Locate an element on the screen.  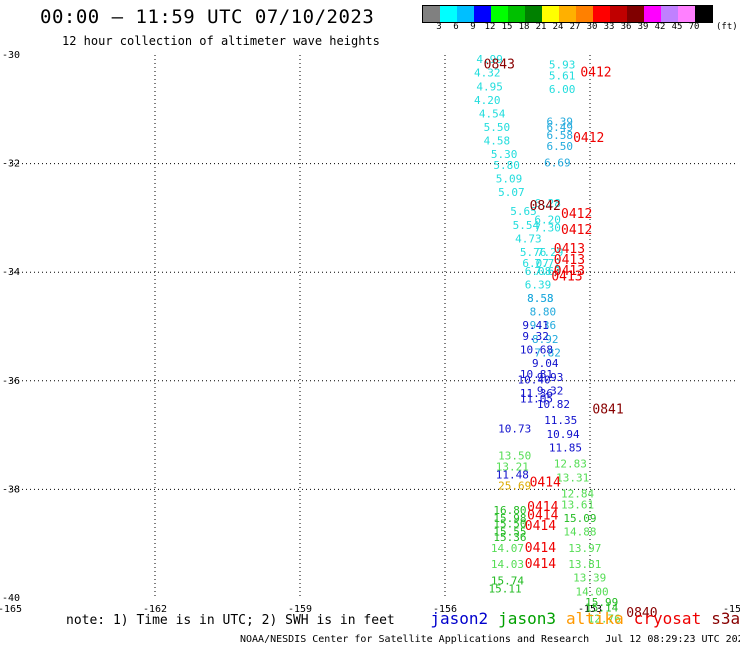
jason2-data-label: 11.36 is located at coordinates (536, 393).